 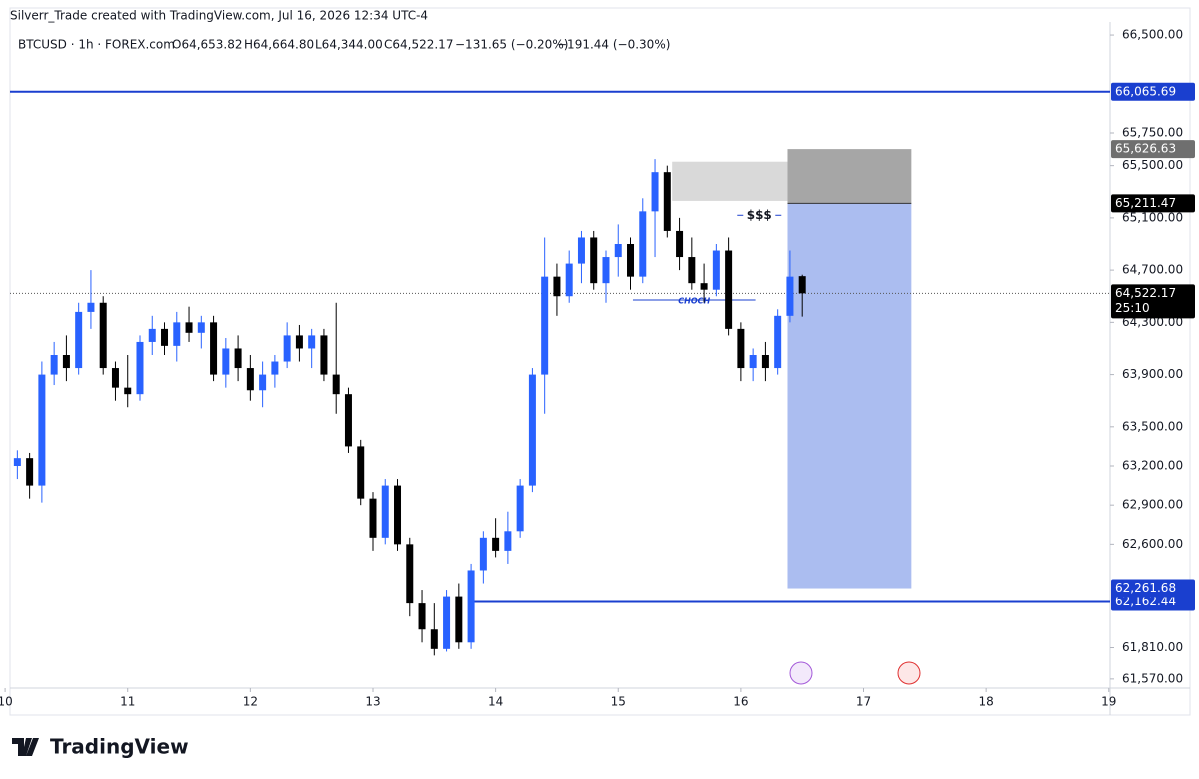 I want to click on position-entry-box, so click(x=1153, y=203).